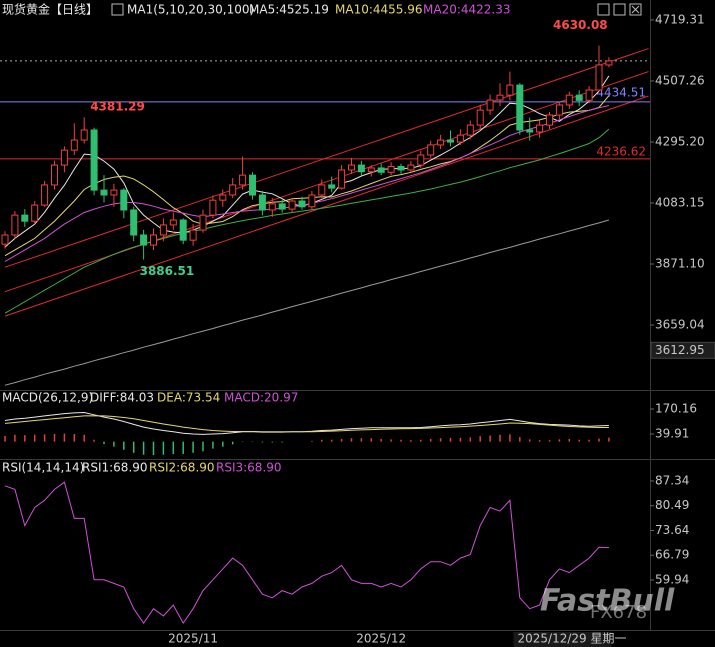 The height and width of the screenshot is (647, 715). What do you see at coordinates (122, 398) in the screenshot?
I see `legend-entry: DIFF:84.03` at bounding box center [122, 398].